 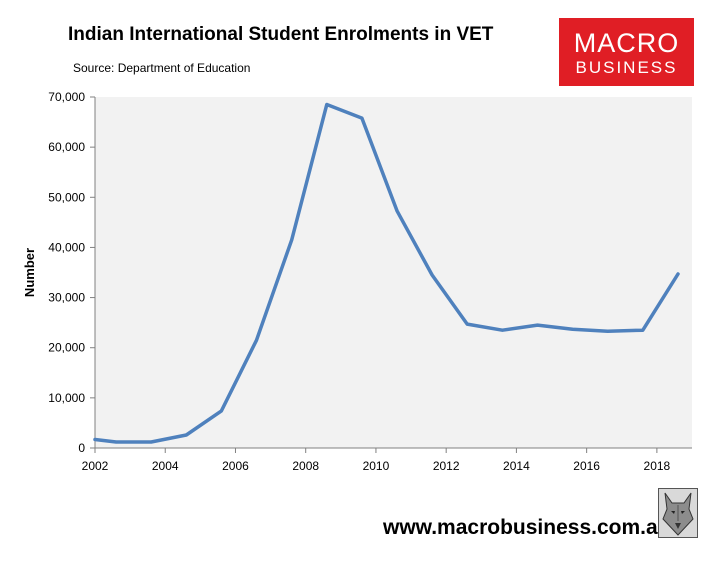 What do you see at coordinates (95, 466) in the screenshot?
I see `x-tick-label: 2002` at bounding box center [95, 466].